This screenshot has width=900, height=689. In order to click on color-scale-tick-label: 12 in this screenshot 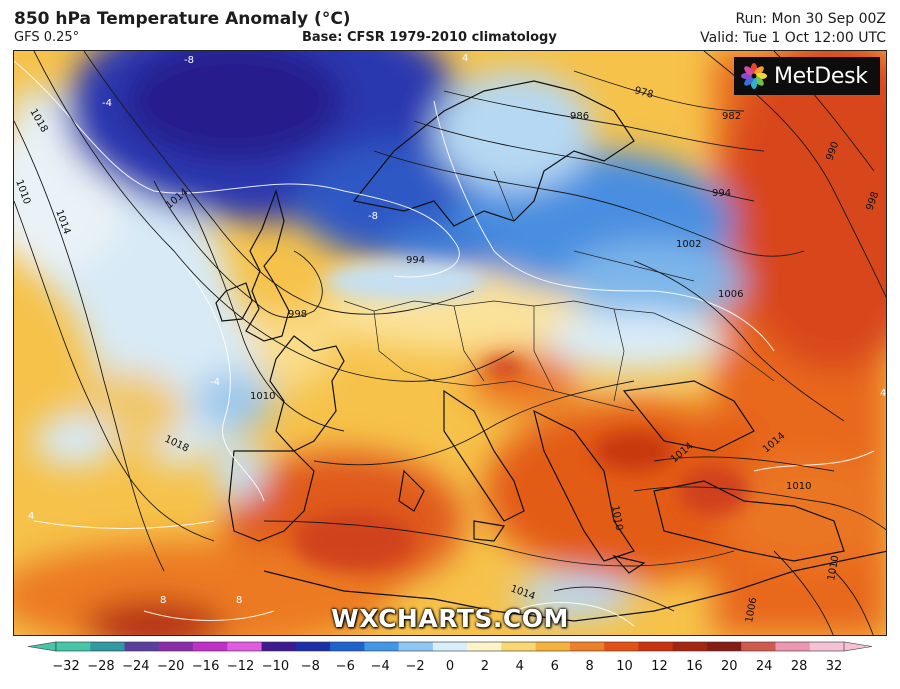, I will do `click(659, 666)`.